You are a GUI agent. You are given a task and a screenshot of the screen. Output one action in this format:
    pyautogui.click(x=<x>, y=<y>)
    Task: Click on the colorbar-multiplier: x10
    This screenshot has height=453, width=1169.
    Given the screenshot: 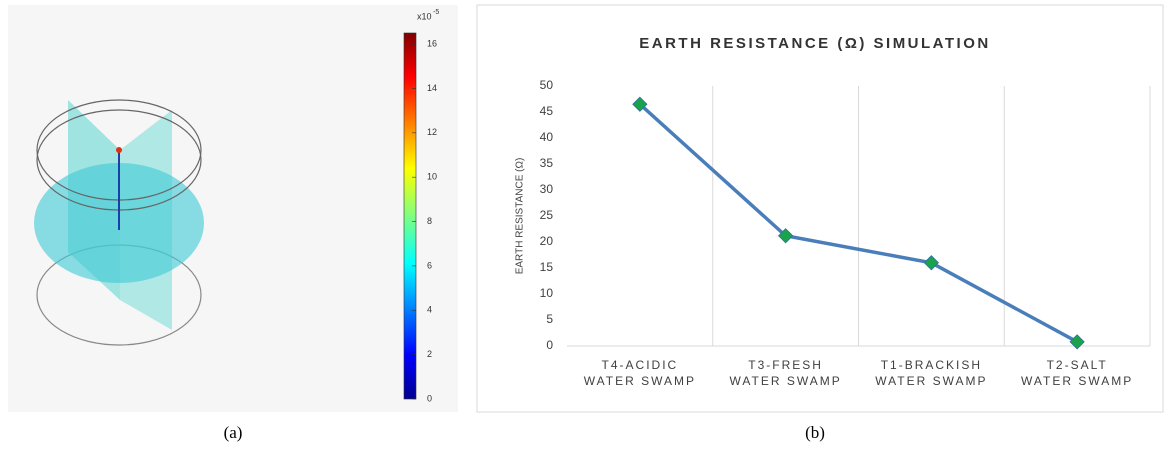 What is the action you would take?
    pyautogui.click(x=424, y=16)
    